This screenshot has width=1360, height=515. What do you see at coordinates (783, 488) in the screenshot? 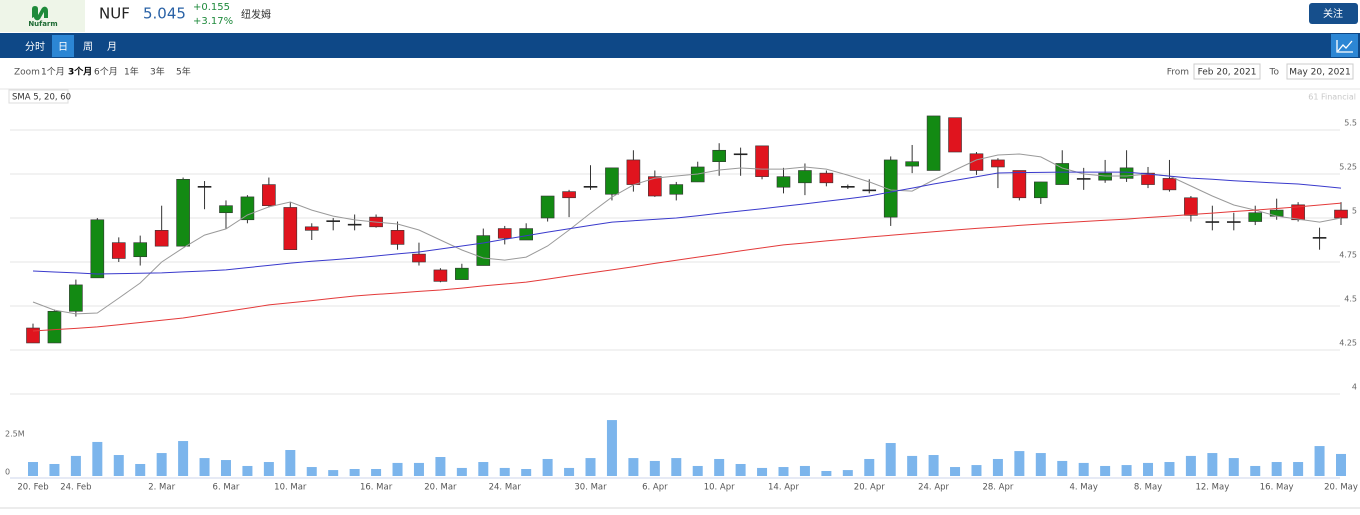
I see `x-tick-label: 14. Apr` at bounding box center [783, 488].